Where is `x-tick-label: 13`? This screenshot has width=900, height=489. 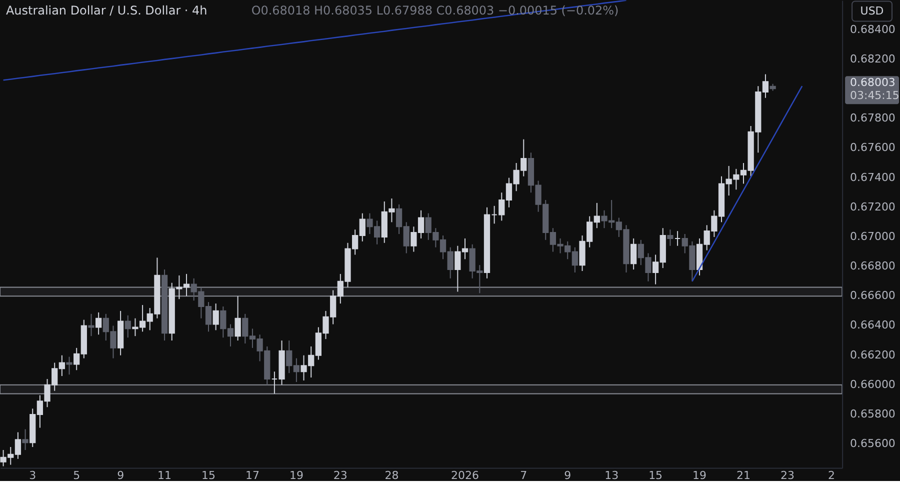
x-tick-label: 13 is located at coordinates (611, 475).